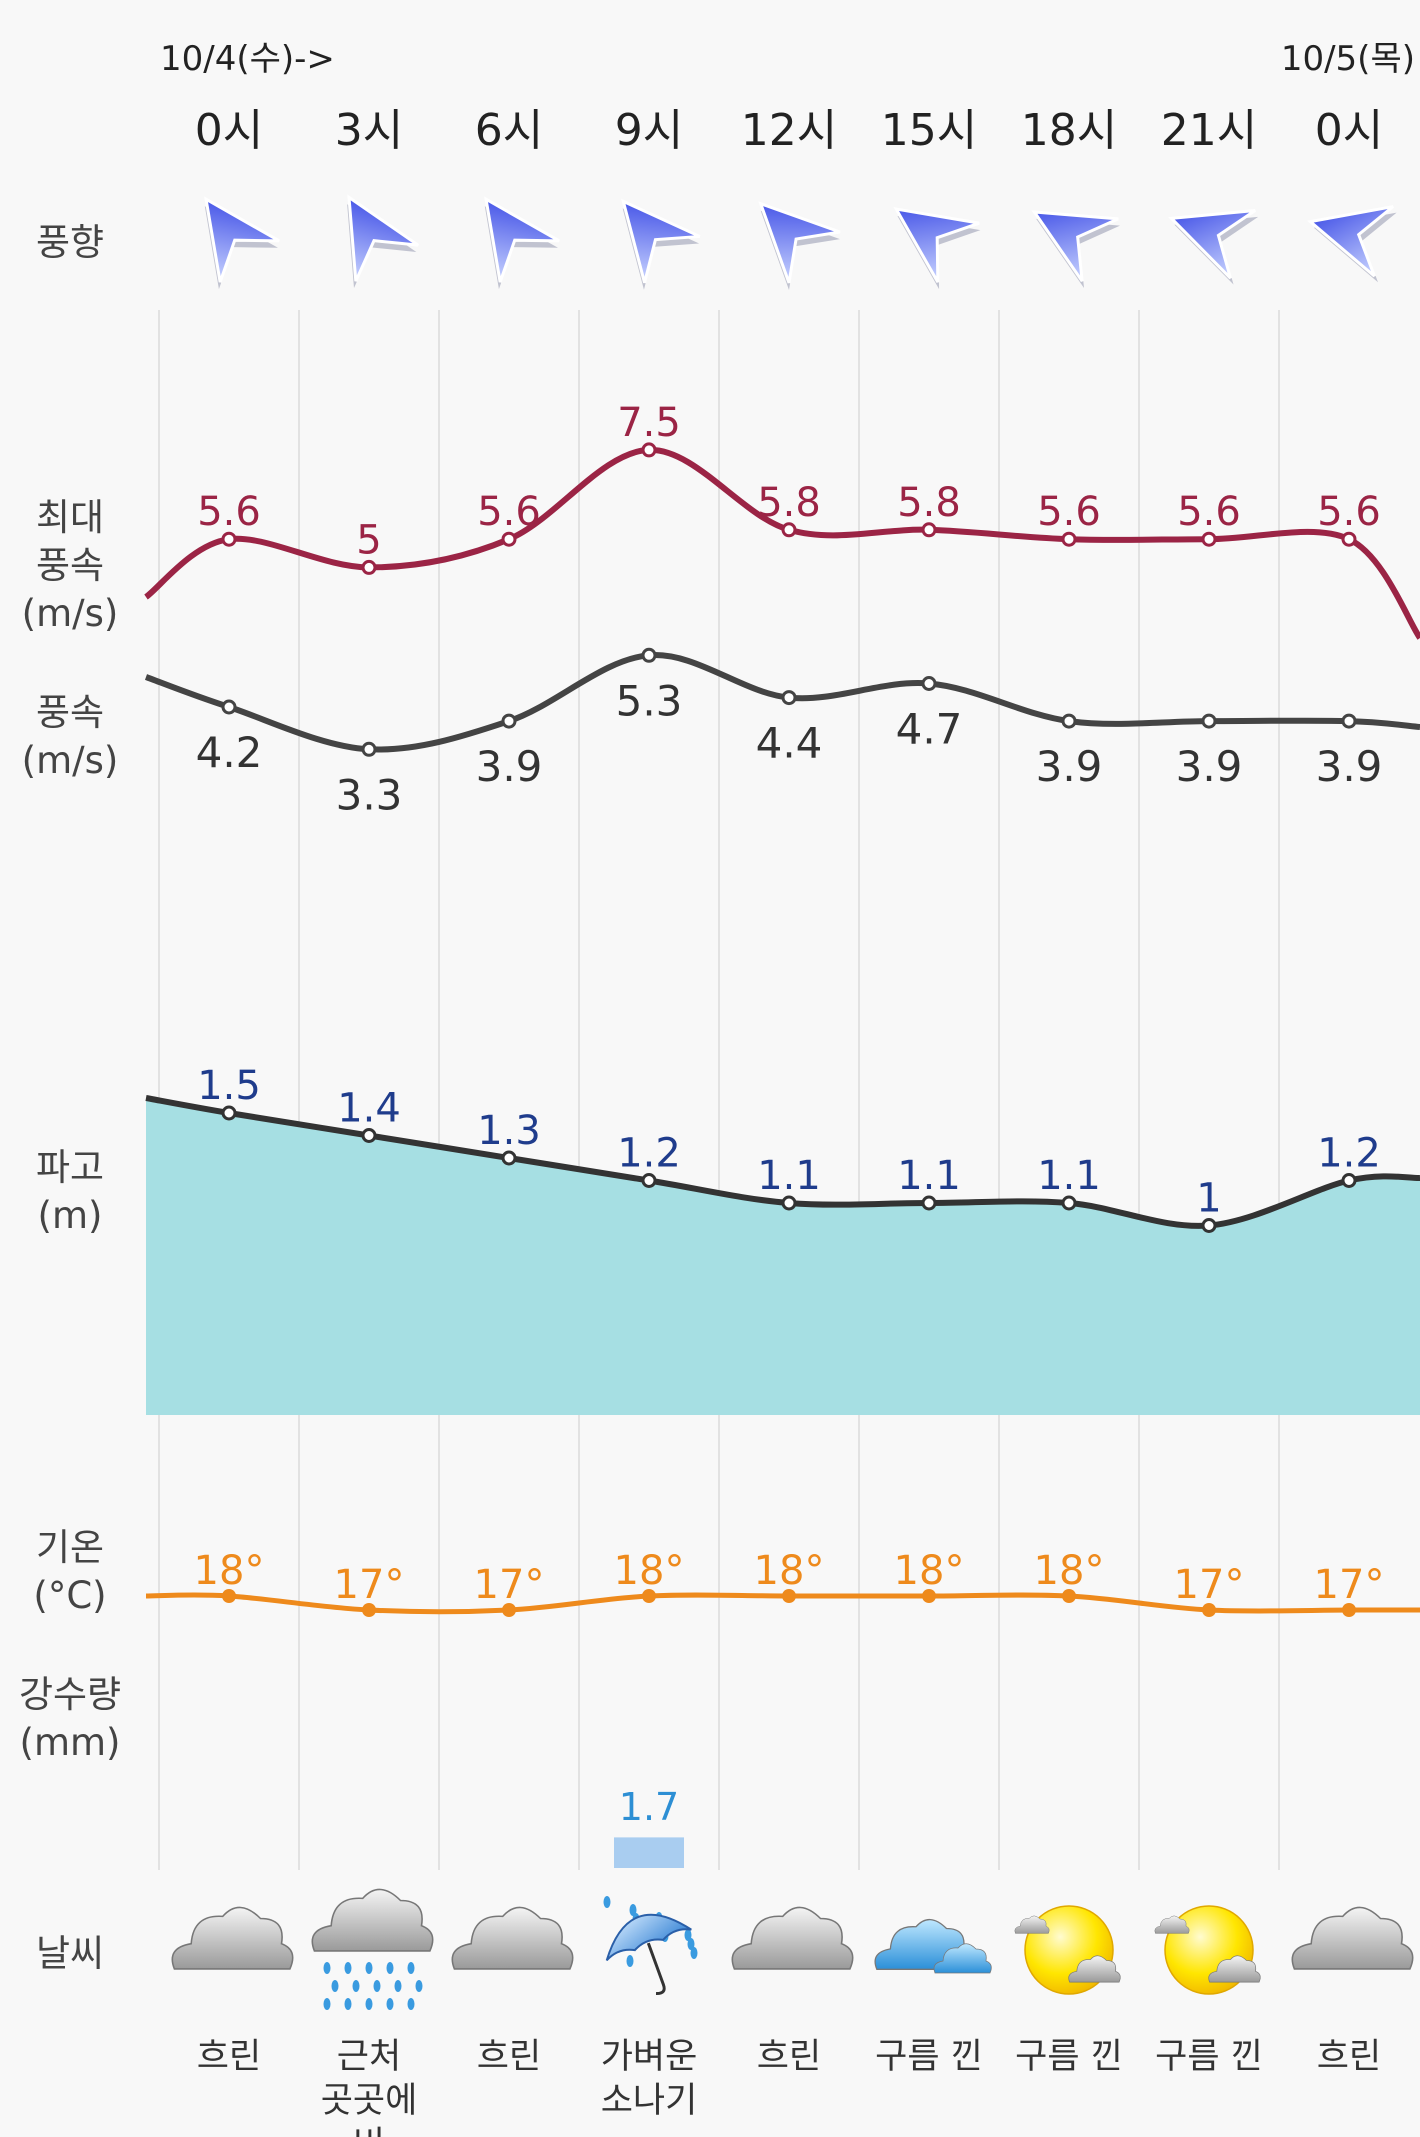 This screenshot has width=1420, height=2137. What do you see at coordinates (929, 729) in the screenshot?
I see `wind-speed-value-label: 4.7` at bounding box center [929, 729].